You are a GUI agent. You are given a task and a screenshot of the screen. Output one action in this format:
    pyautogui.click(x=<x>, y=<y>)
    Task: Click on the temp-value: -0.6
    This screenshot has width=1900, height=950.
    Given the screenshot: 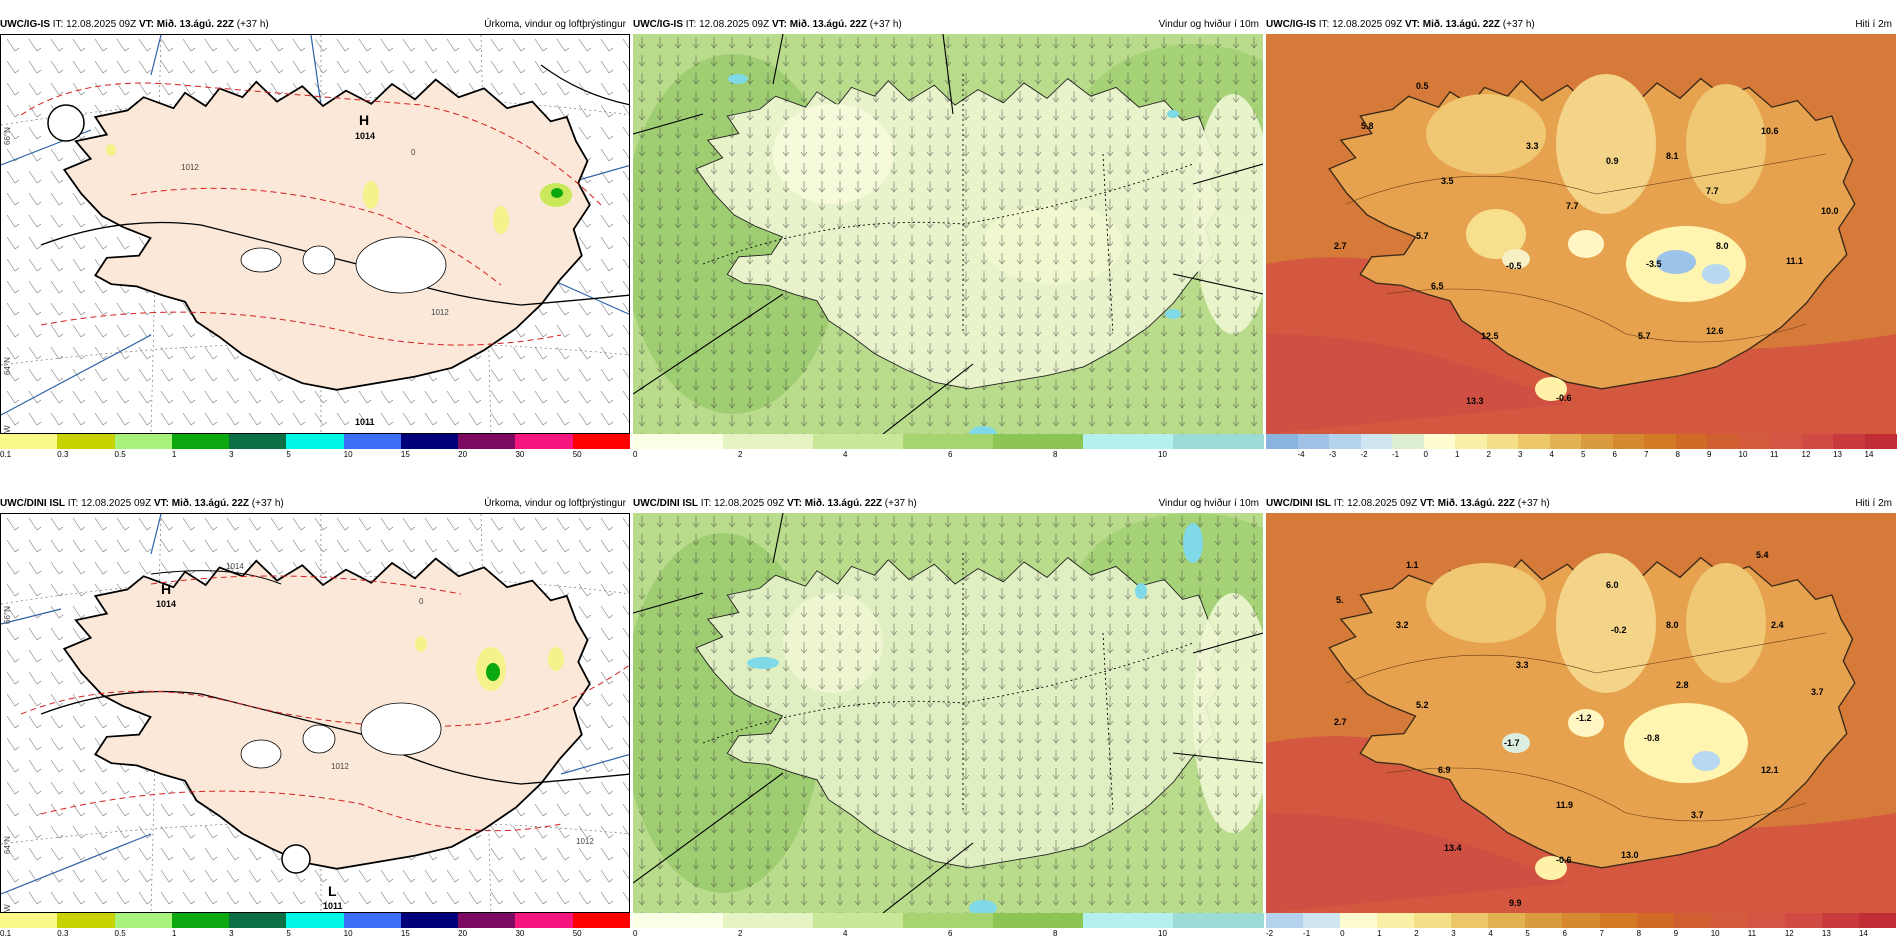 What is the action you would take?
    pyautogui.click(x=1564, y=860)
    